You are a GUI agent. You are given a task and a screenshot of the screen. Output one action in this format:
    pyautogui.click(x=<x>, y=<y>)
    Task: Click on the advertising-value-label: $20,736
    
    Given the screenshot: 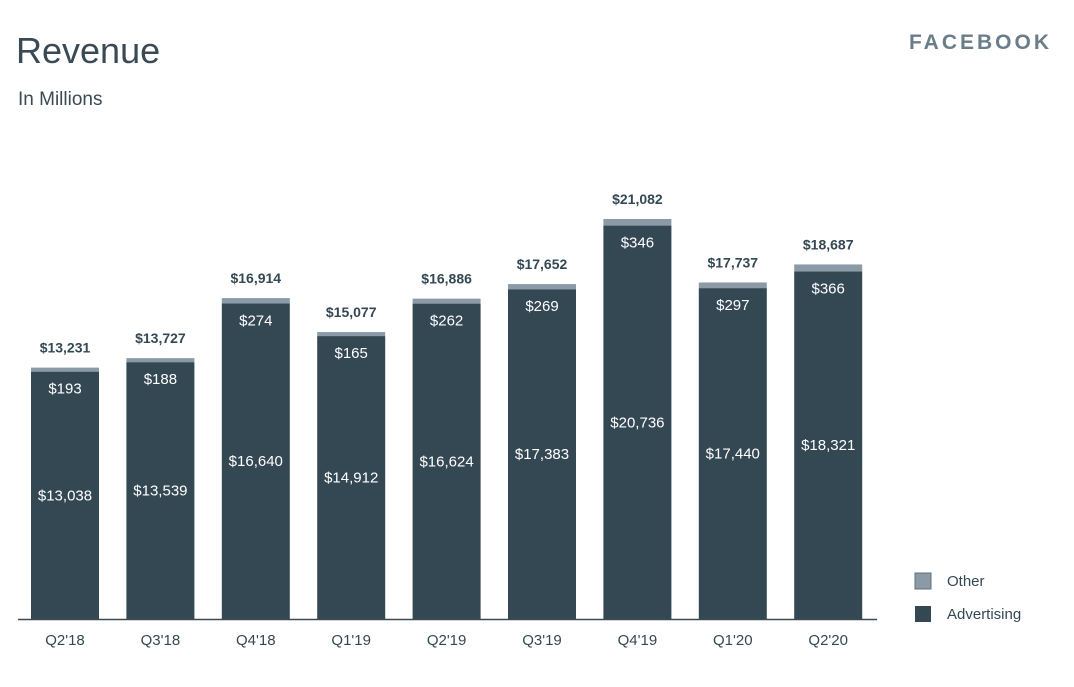 What is the action you would take?
    pyautogui.click(x=637, y=422)
    